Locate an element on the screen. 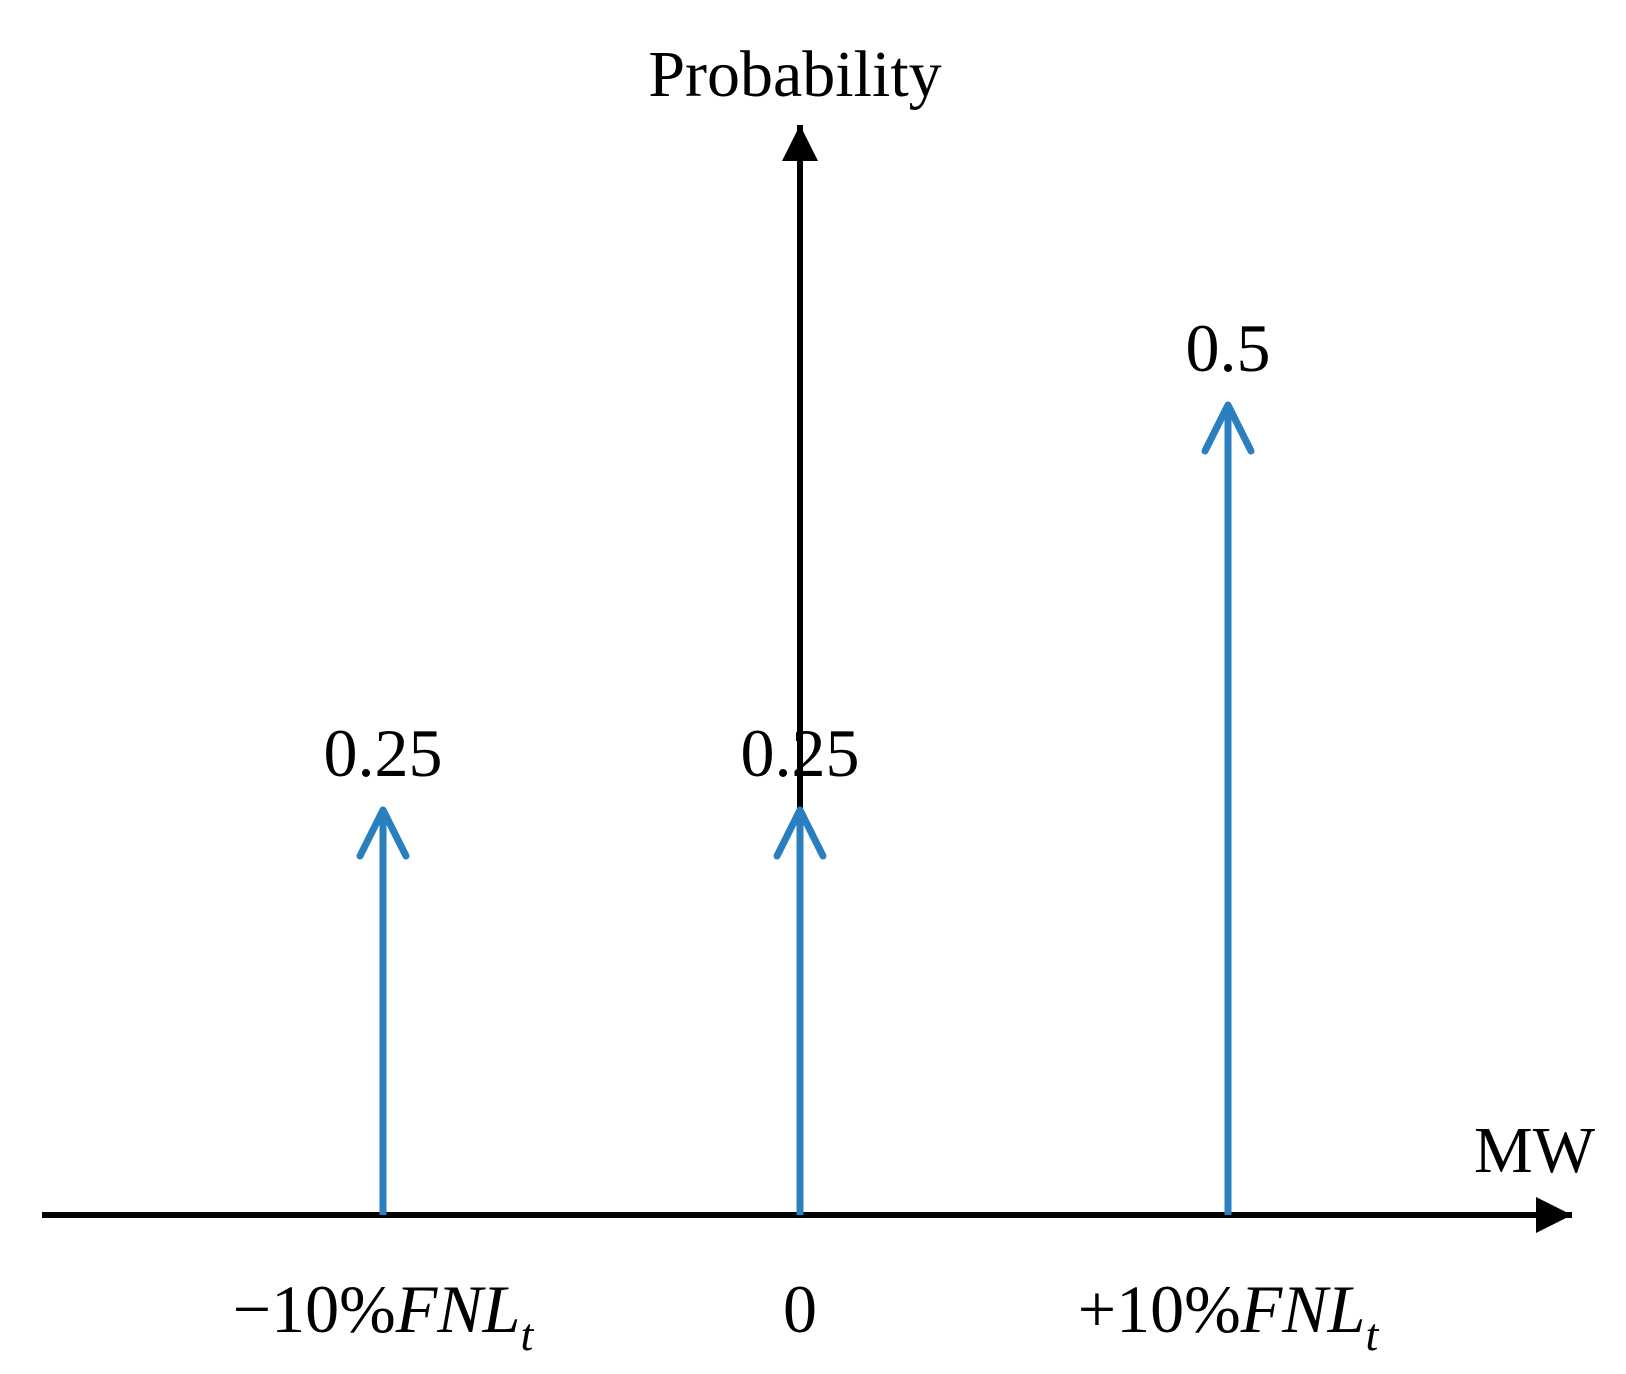 This screenshot has height=1374, width=1626. x-tick-labels: −10%FNLt 0 +10%FNLt is located at coordinates (806, 1315).